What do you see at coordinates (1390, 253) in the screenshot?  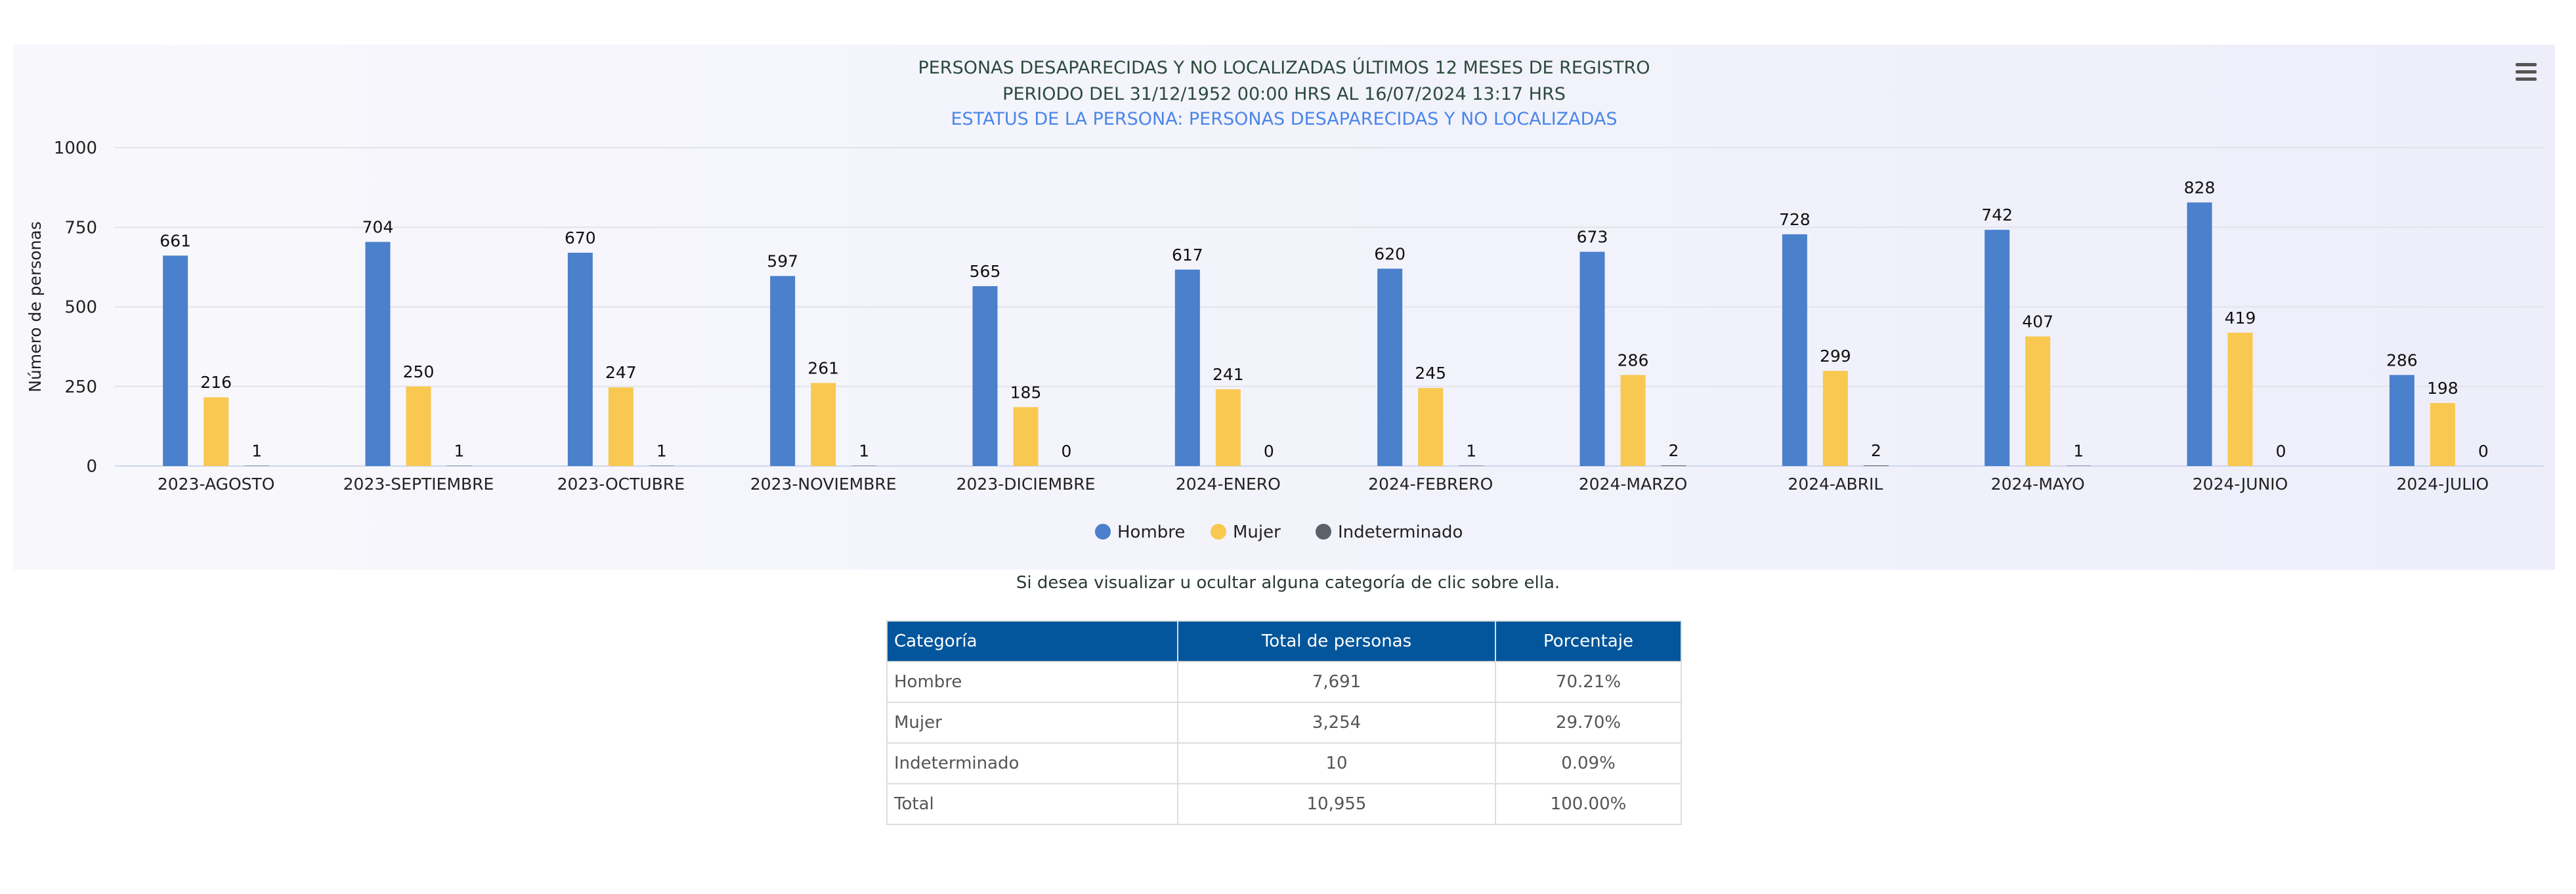 I see `data-label: 620` at bounding box center [1390, 253].